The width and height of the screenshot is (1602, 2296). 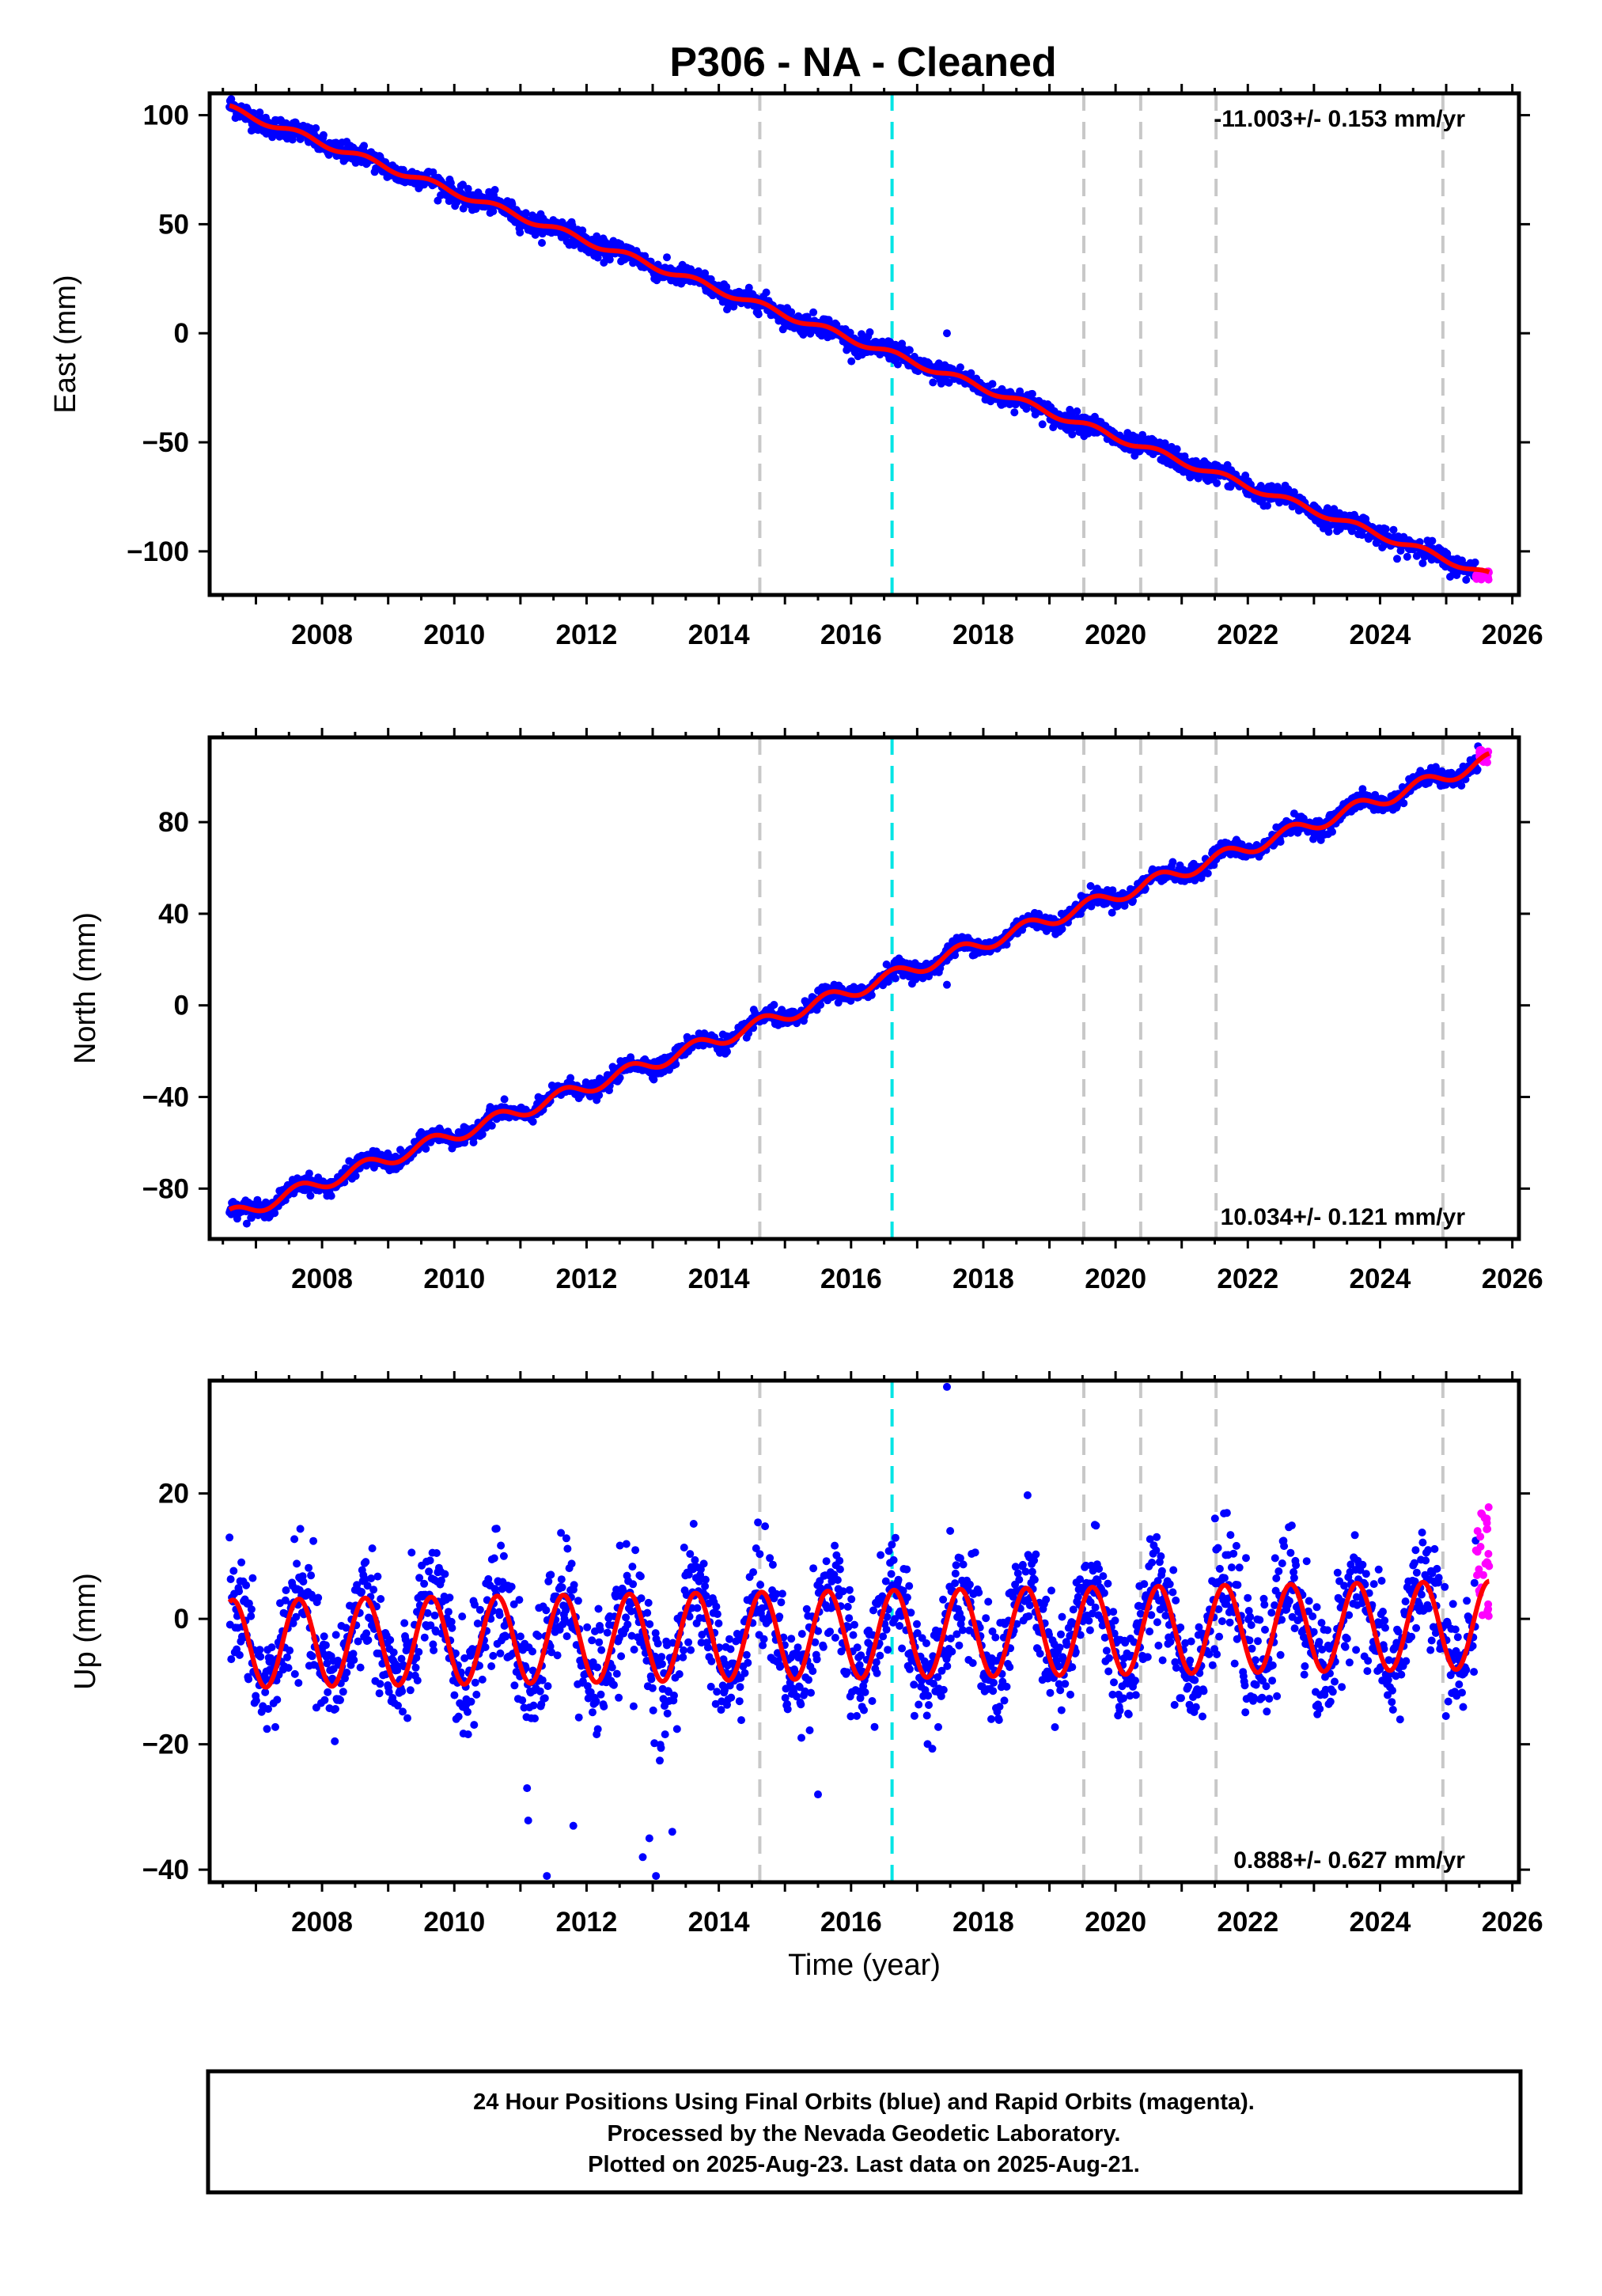 What do you see at coordinates (165, 1188) in the screenshot?
I see `y-tick-label: −80` at bounding box center [165, 1188].